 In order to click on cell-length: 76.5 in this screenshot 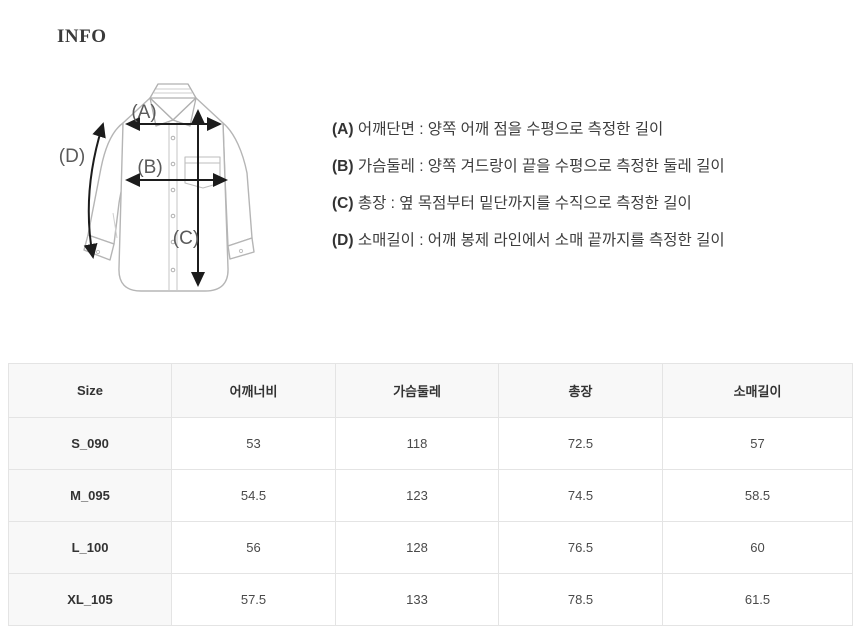, I will do `click(580, 547)`.